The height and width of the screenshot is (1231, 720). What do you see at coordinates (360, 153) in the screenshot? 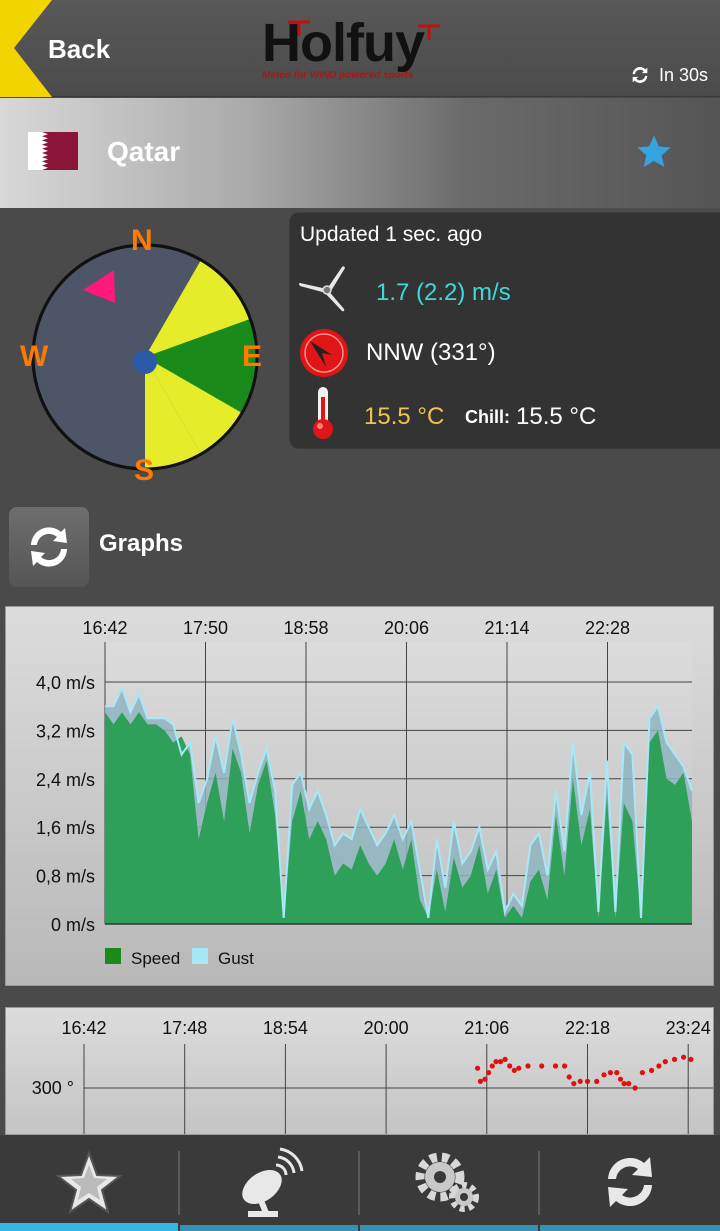
I see `station-bar: Qatar` at bounding box center [360, 153].